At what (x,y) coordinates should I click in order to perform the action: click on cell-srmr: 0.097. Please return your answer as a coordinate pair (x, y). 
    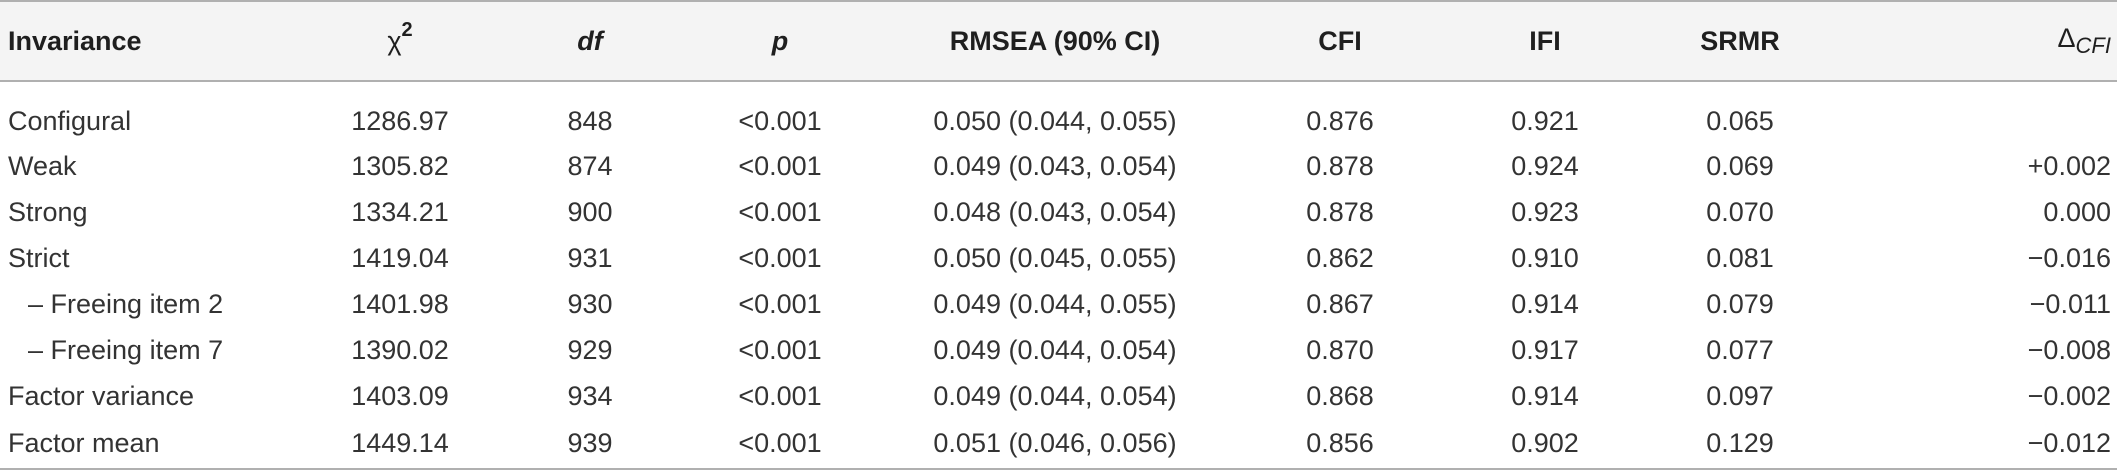
    Looking at the image, I should click on (1740, 395).